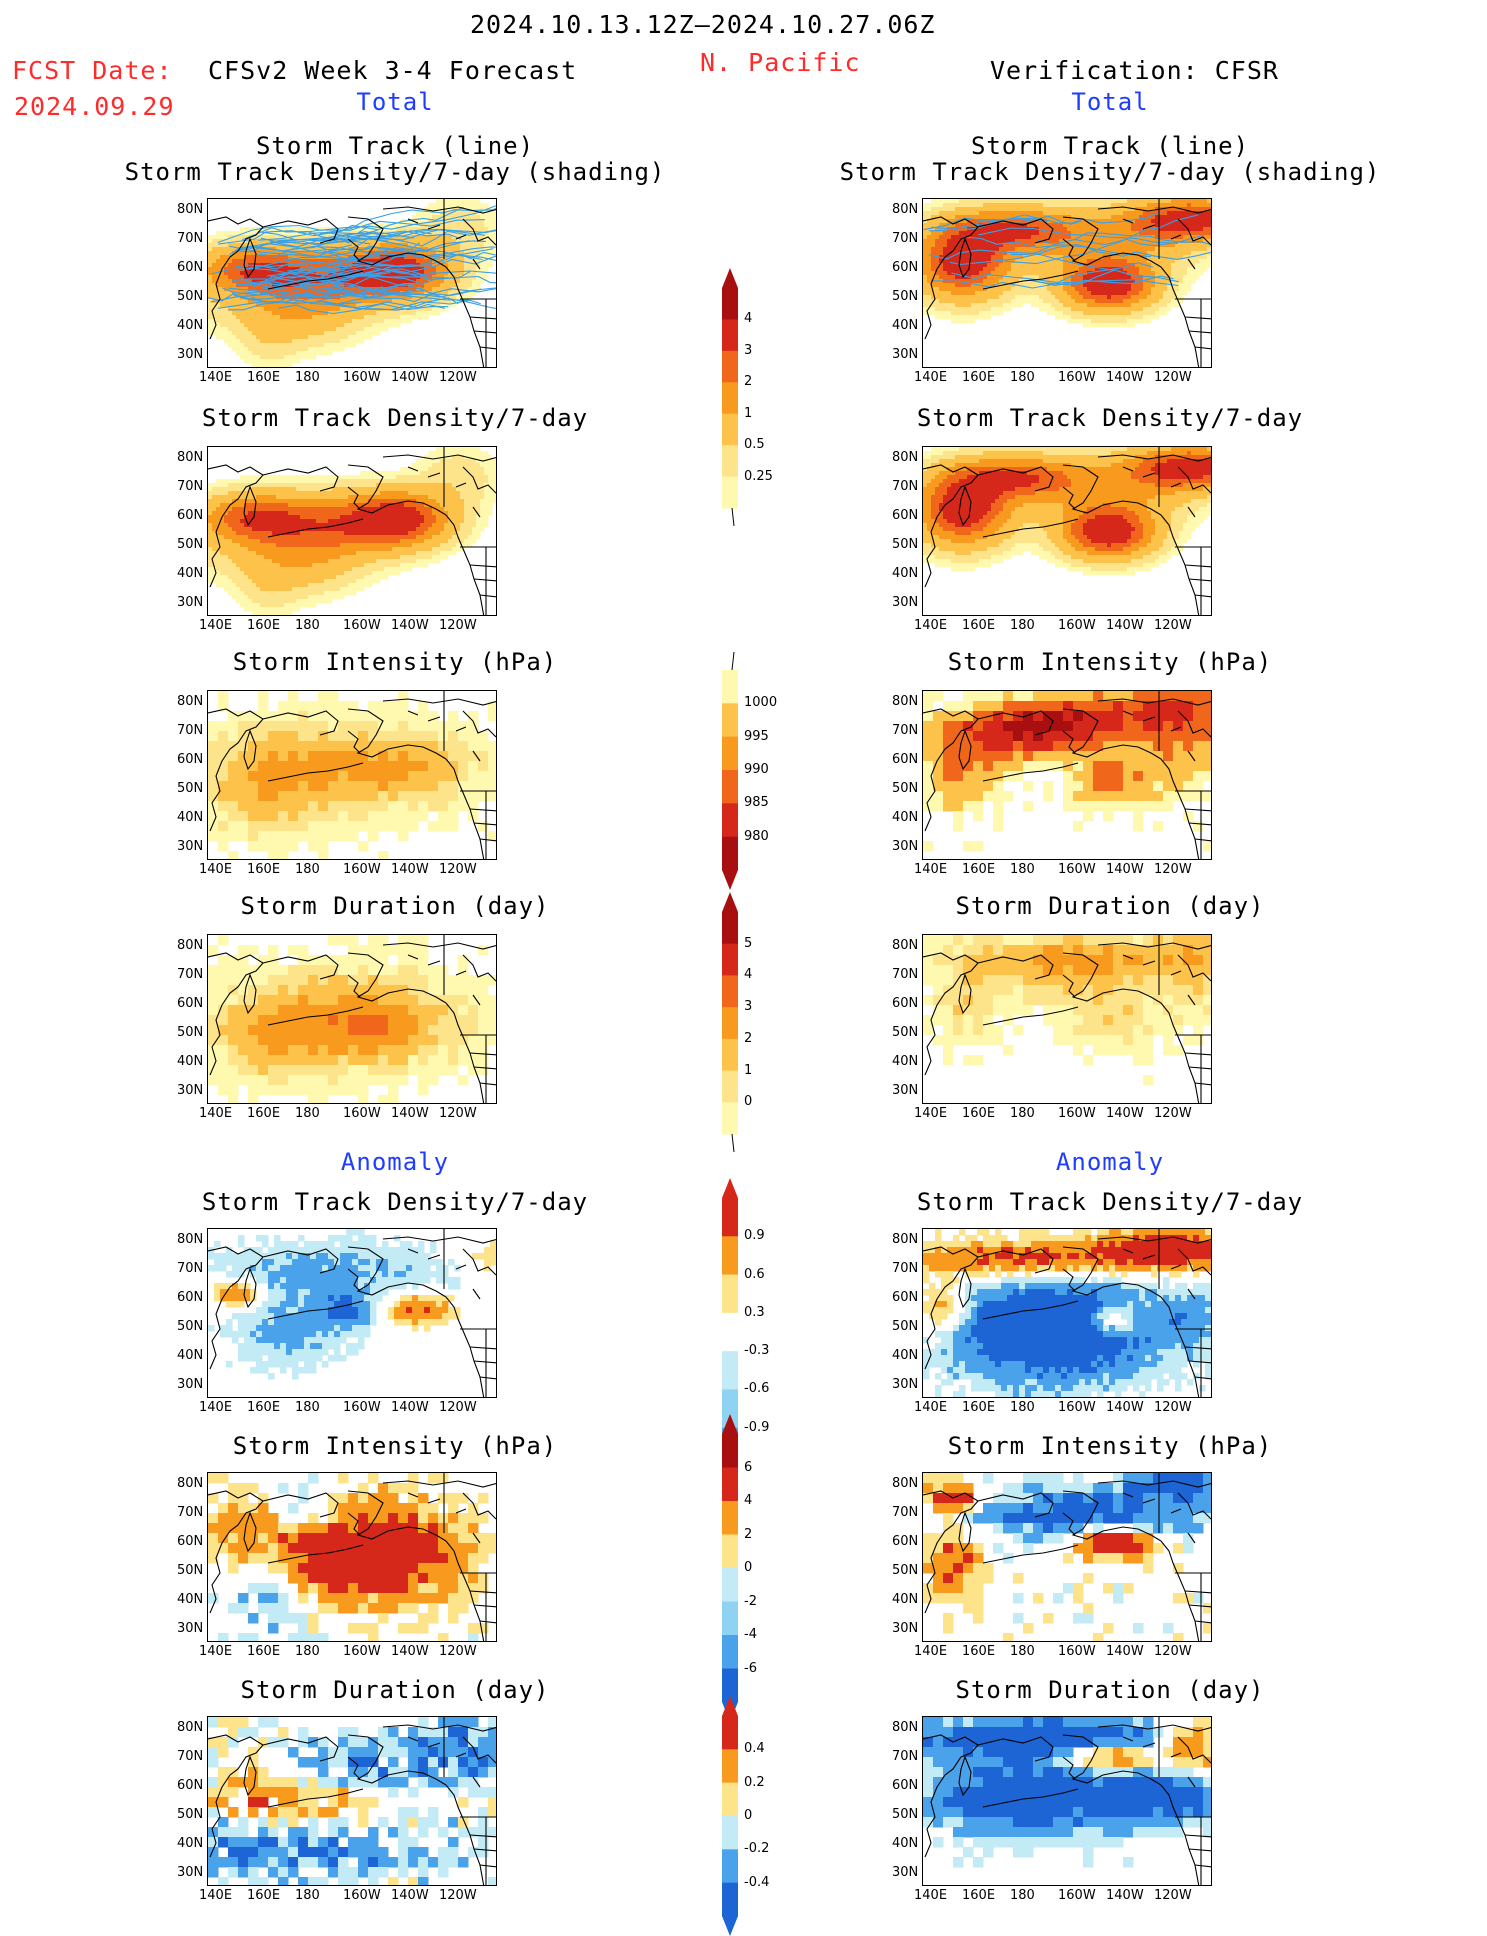 The height and width of the screenshot is (1936, 1487). What do you see at coordinates (395, 172) in the screenshot?
I see `title-track-shading-left: Storm Track Density/7-day (shading)` at bounding box center [395, 172].